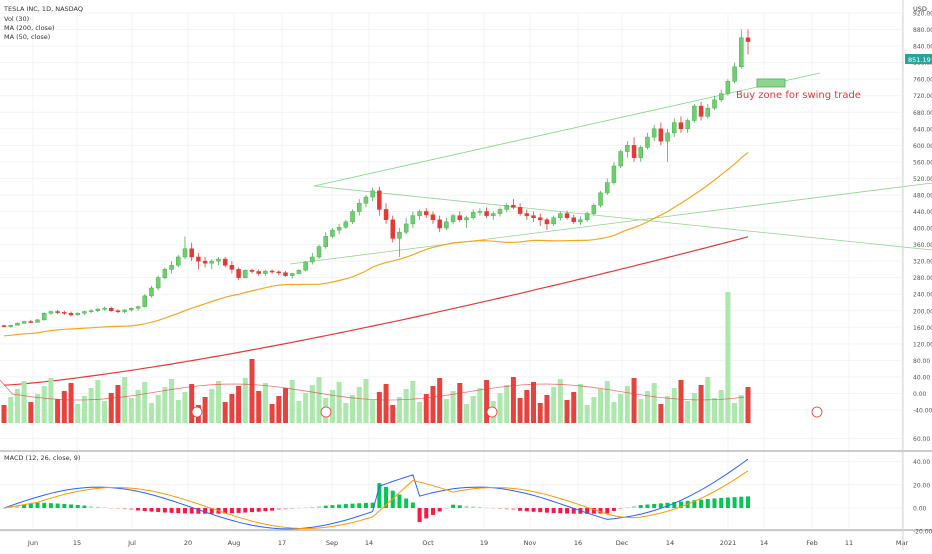 Image resolution: width=932 pixels, height=554 pixels. I want to click on price-tick-label: 80.00, so click(921, 361).